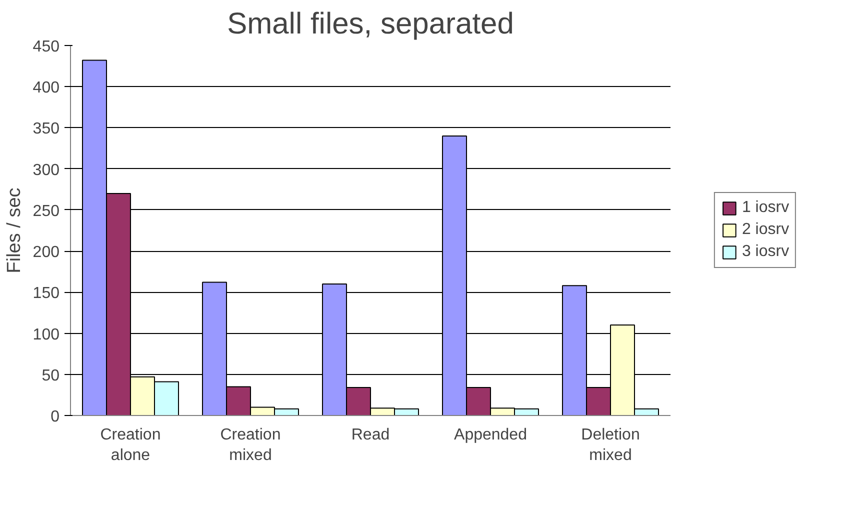  What do you see at coordinates (46, 170) in the screenshot?
I see `y-tick-label: 300` at bounding box center [46, 170].